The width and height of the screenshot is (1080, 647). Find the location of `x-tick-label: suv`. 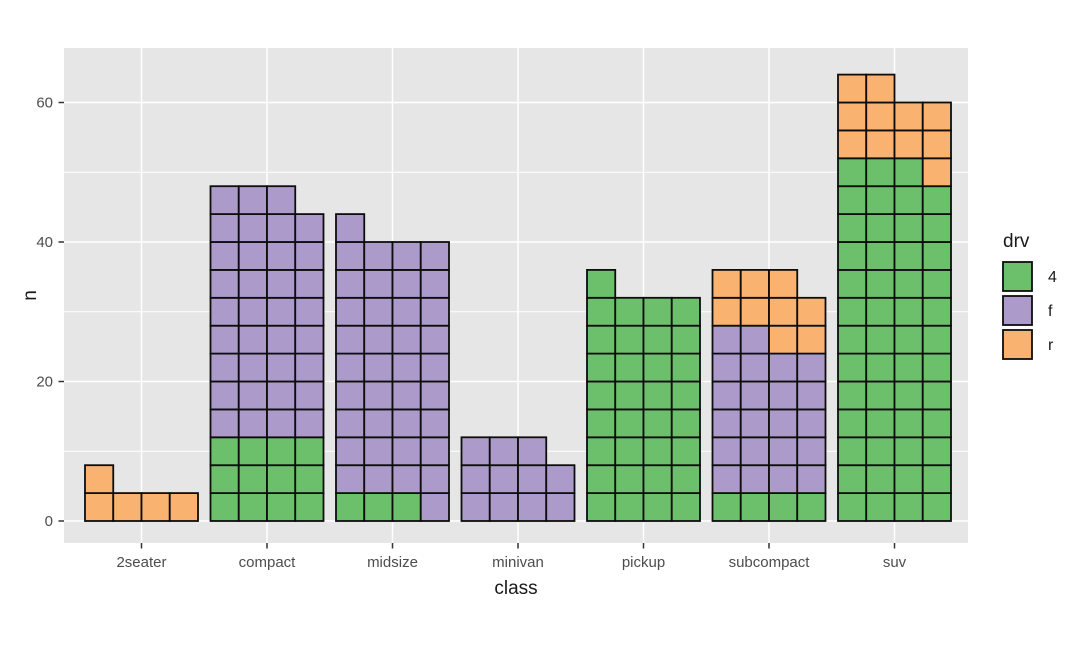

x-tick-label: suv is located at coordinates (895, 562).